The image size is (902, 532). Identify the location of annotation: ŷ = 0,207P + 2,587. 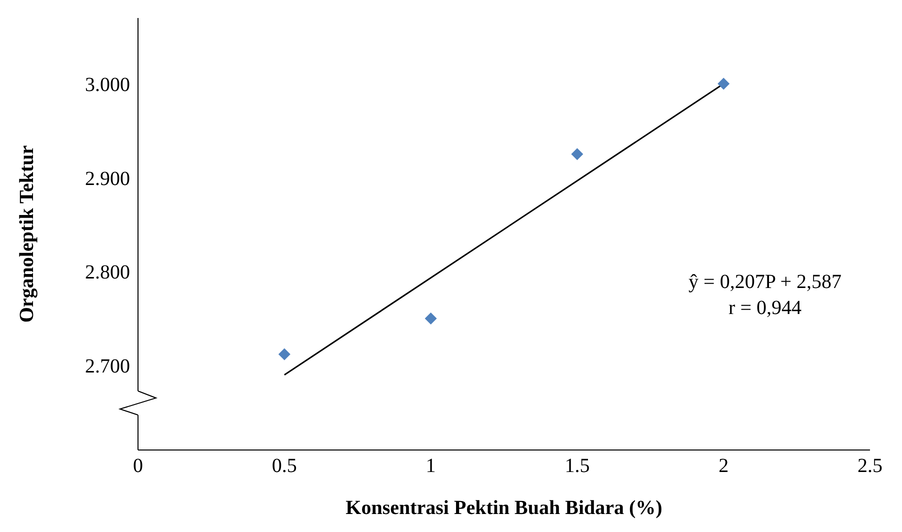
(765, 282).